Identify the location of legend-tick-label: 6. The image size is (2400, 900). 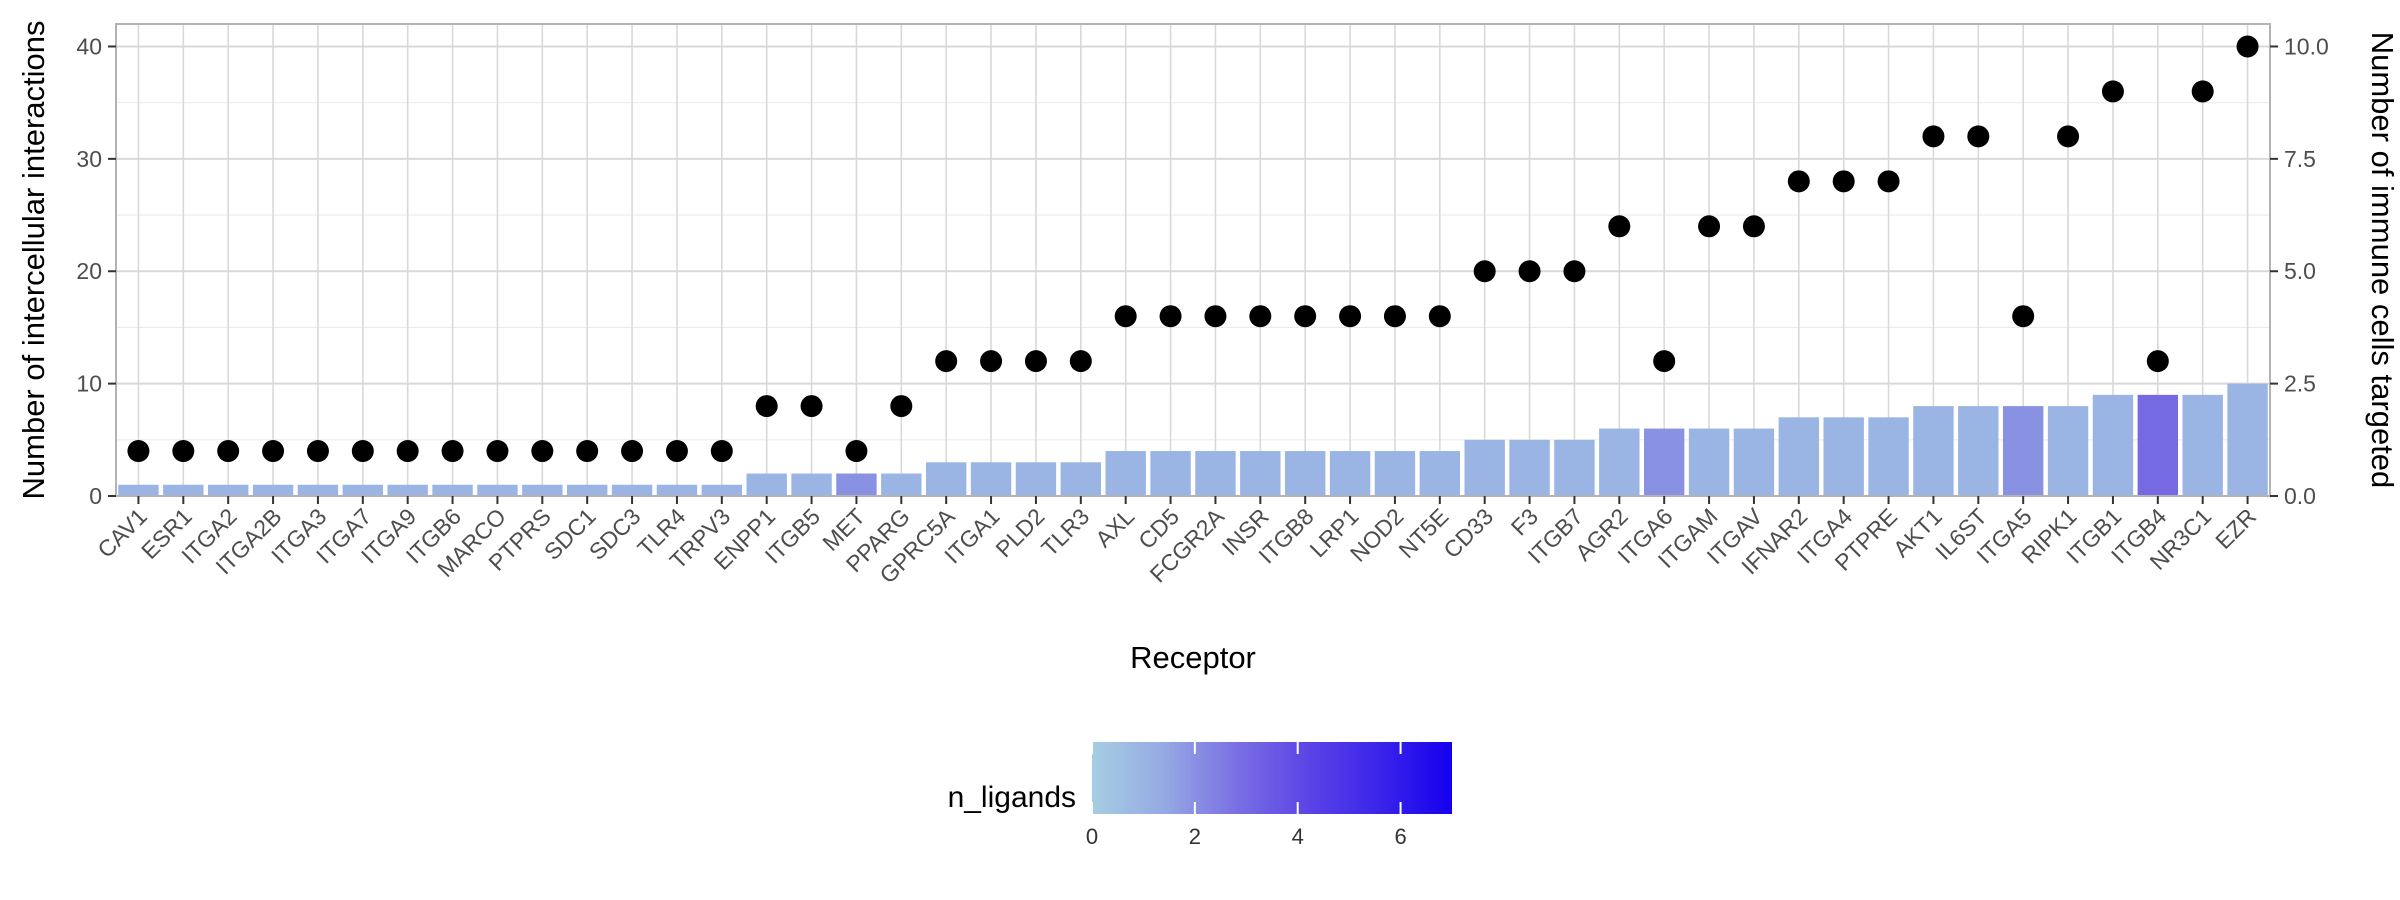
(1400, 836).